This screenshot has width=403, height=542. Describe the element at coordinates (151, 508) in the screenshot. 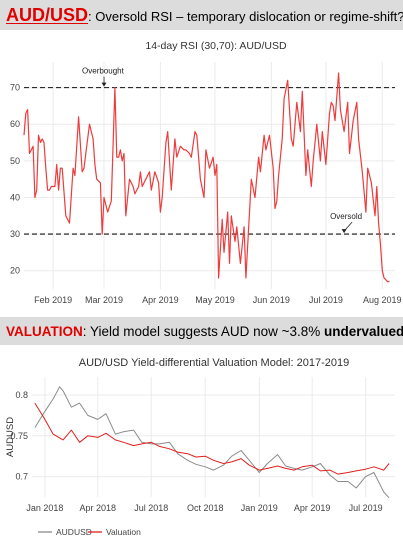

I see `x-tick-label: Jul 2018` at that location.